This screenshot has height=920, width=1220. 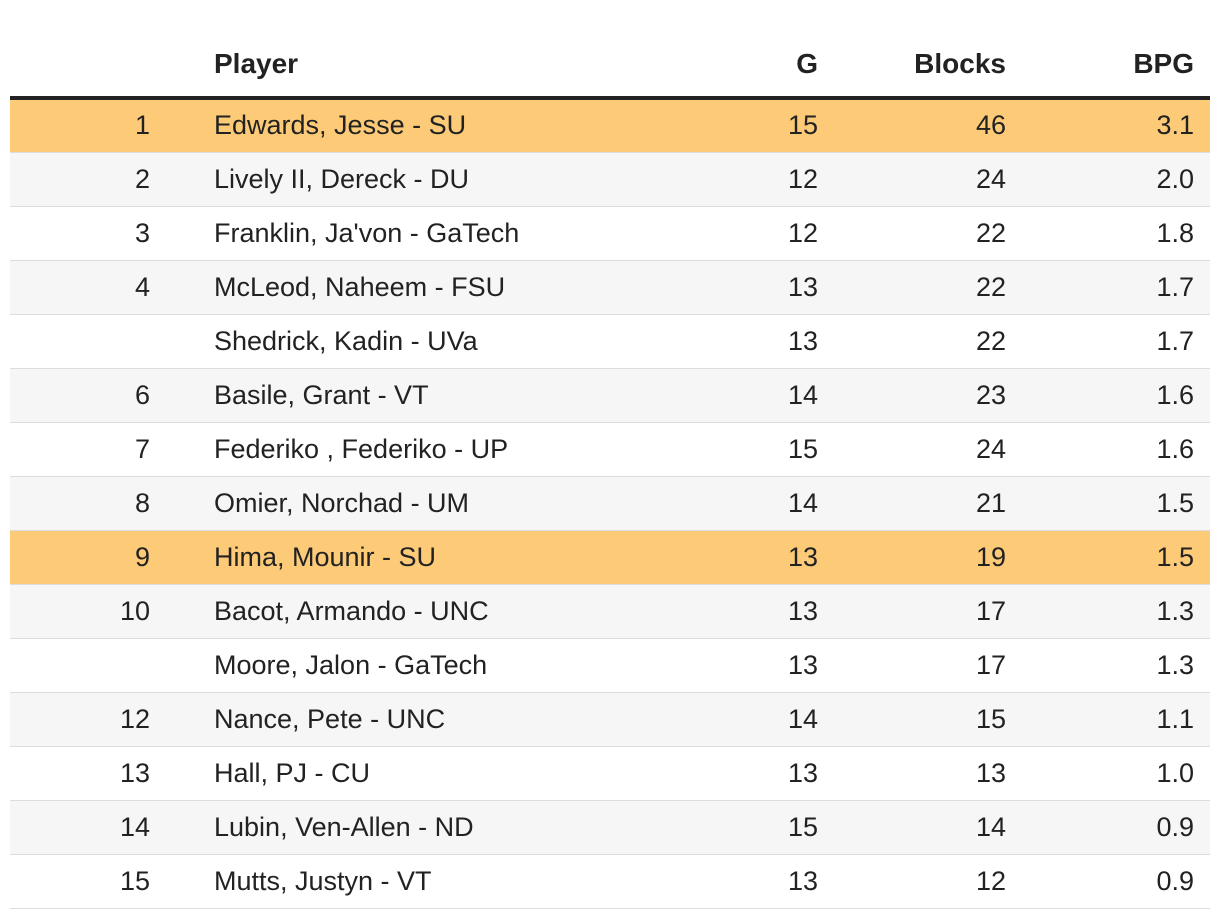 What do you see at coordinates (416, 233) in the screenshot?
I see `player-cell: Franklin, Ja'von - GaTech` at bounding box center [416, 233].